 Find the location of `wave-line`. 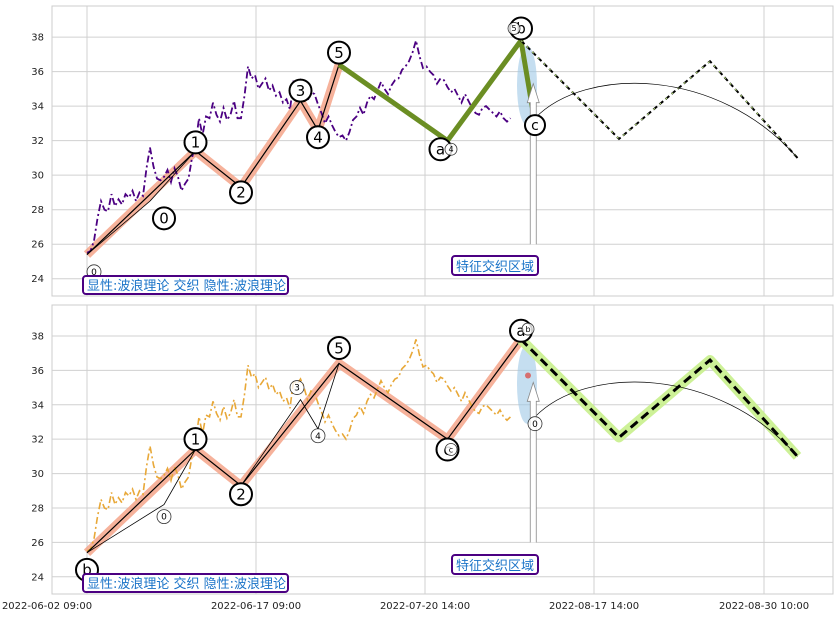

wave-line is located at coordinates (213, 160).